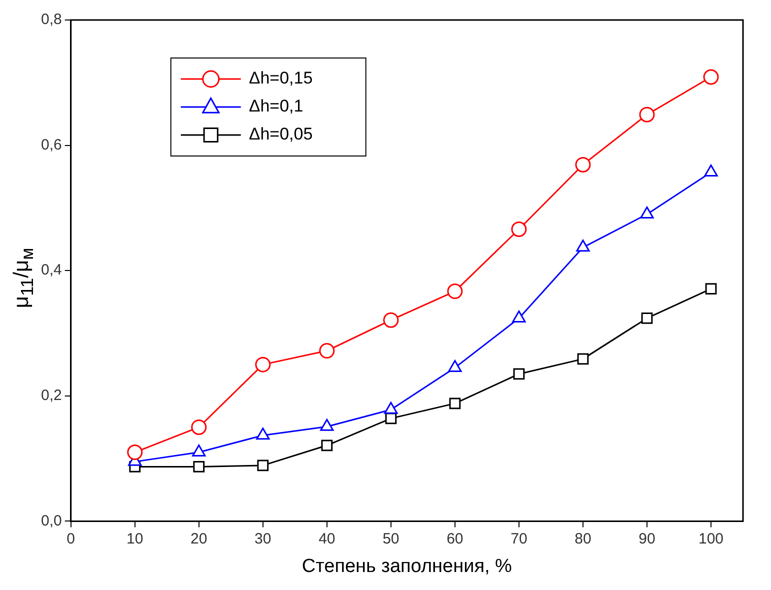 The width and height of the screenshot is (771, 590). Describe the element at coordinates (51, 19) in the screenshot. I see `y-tick-label: 0,8` at that location.